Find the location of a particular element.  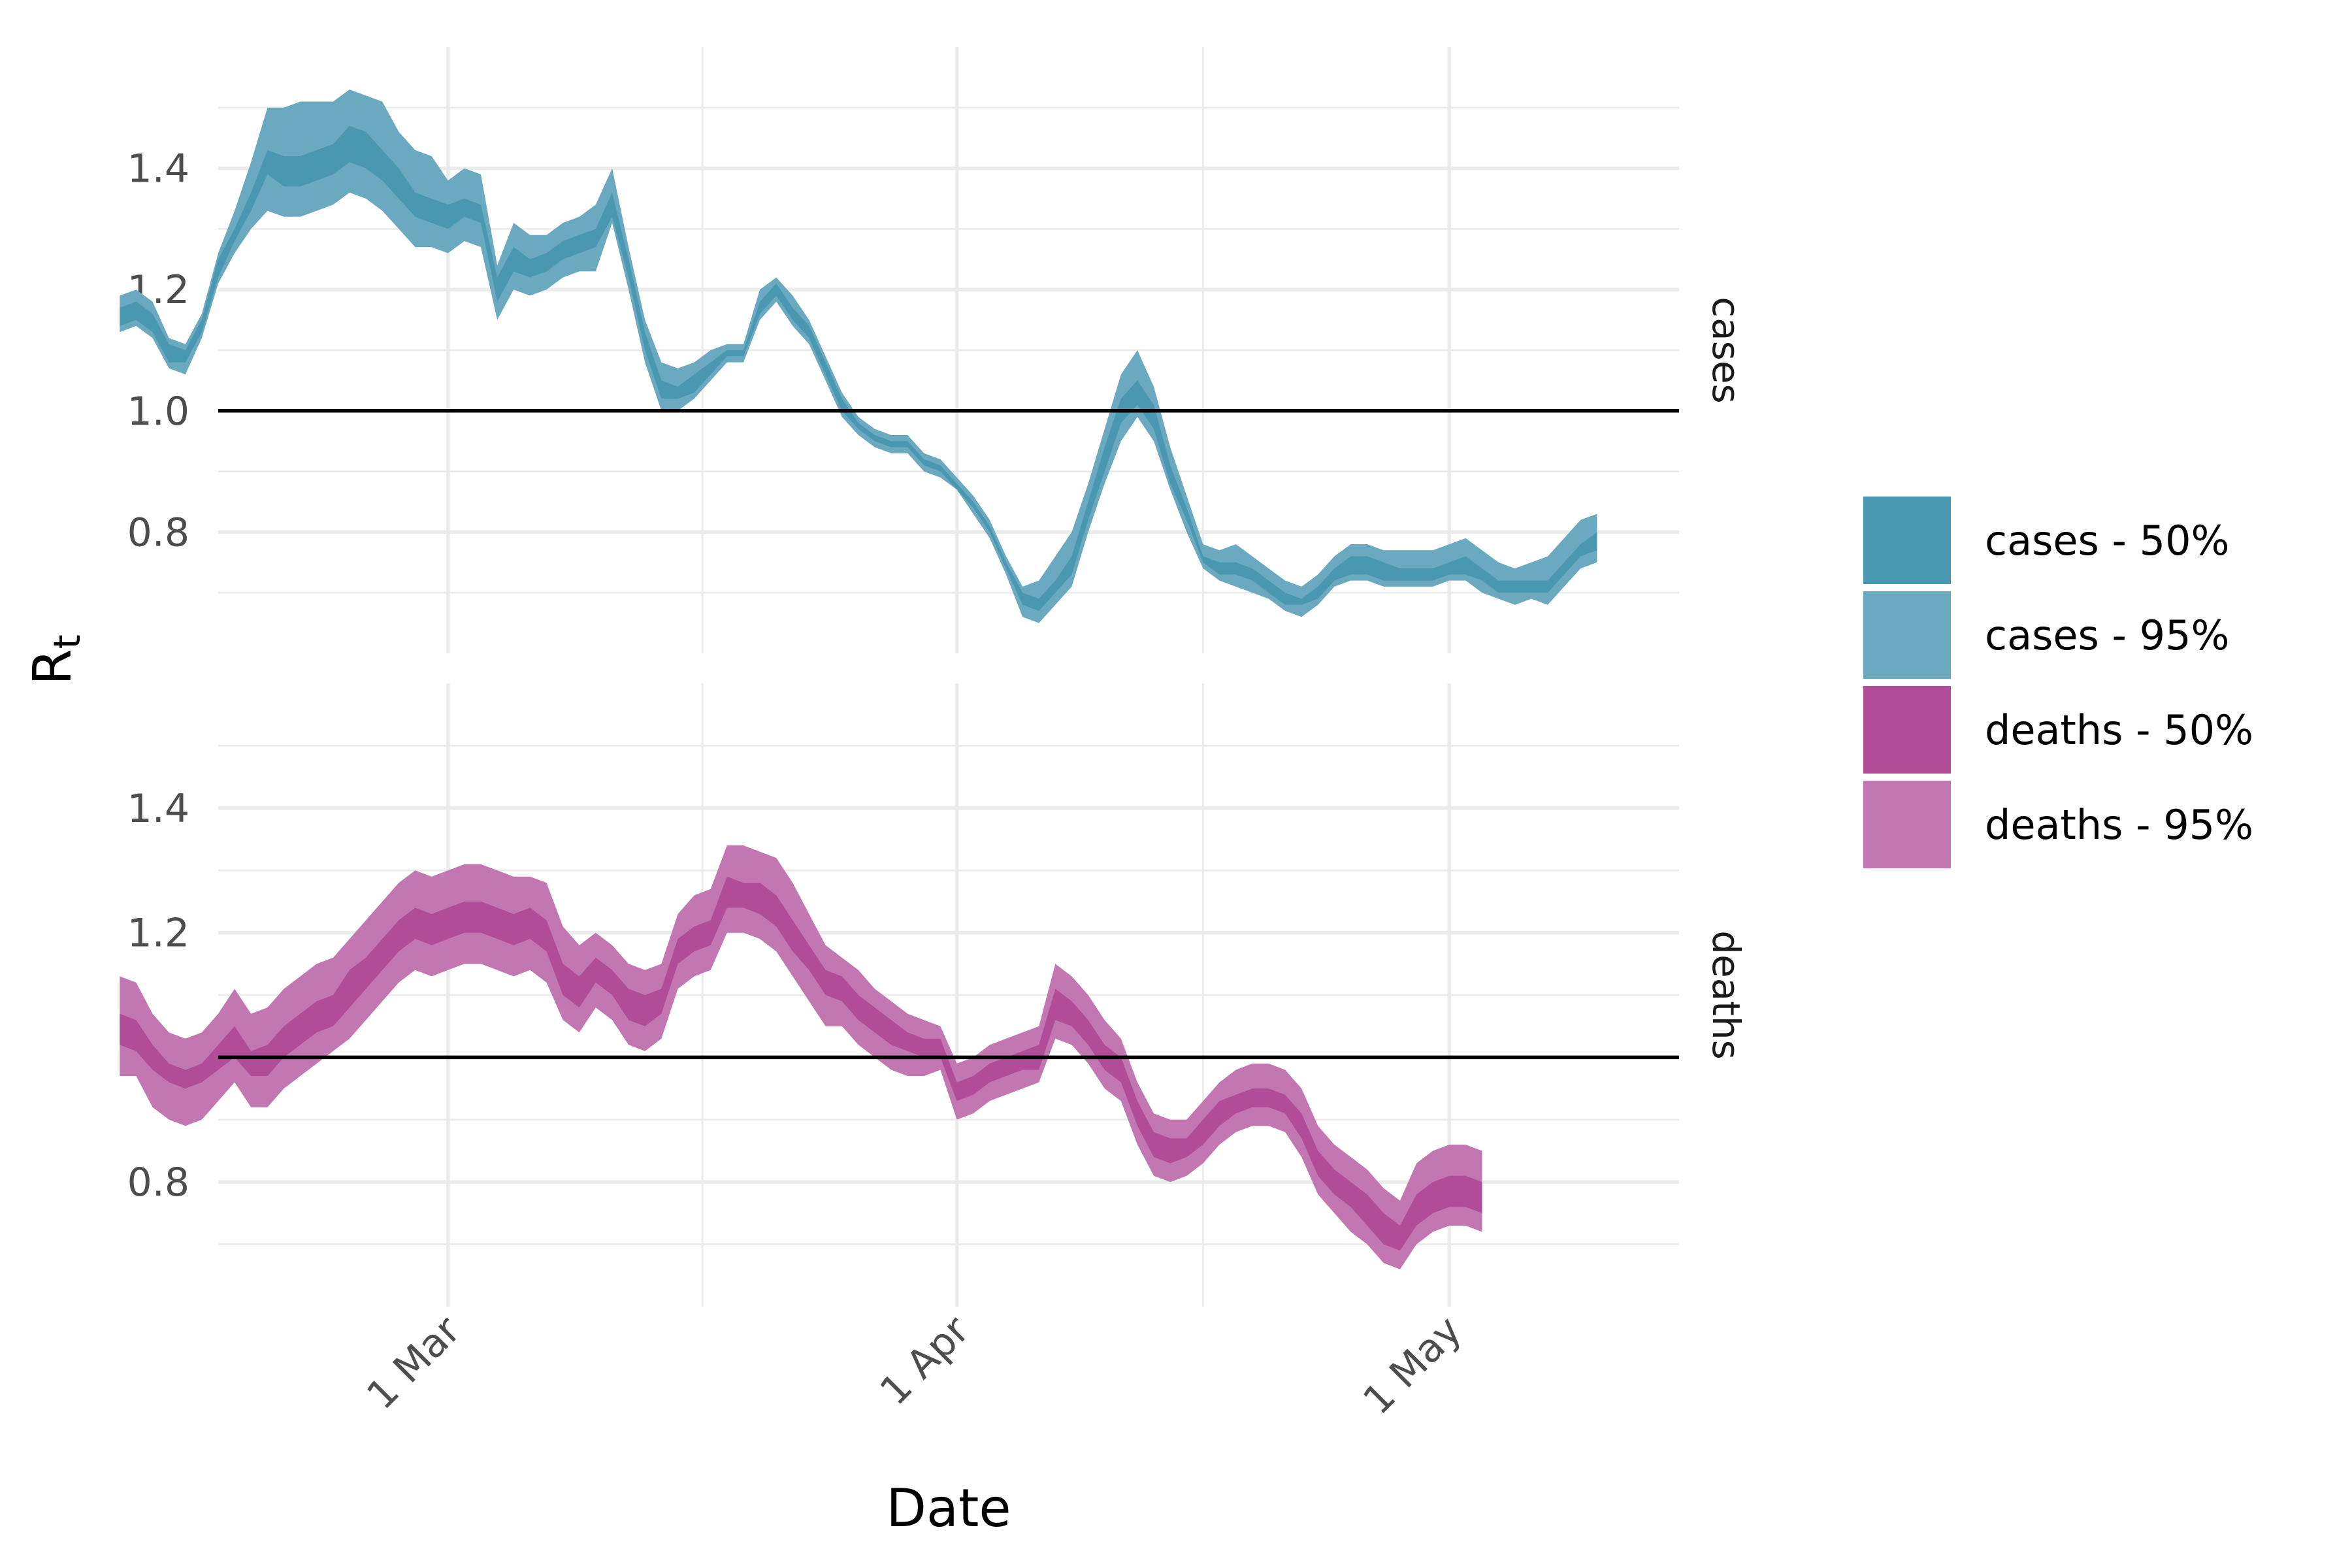

legend-label: deaths - 50% is located at coordinates (2119, 730).